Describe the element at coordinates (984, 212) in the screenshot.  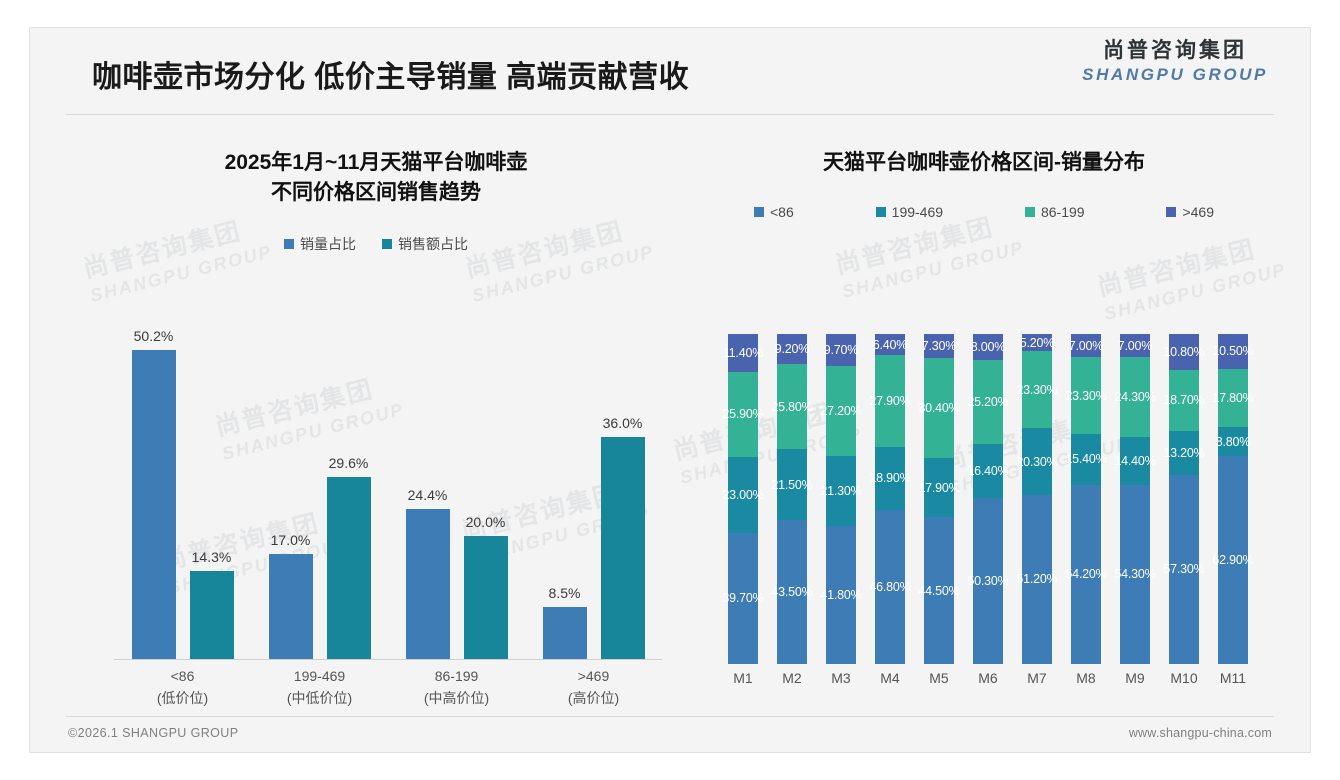
I see `right-chart-legend: <86 199-469 86-199 >469` at that location.